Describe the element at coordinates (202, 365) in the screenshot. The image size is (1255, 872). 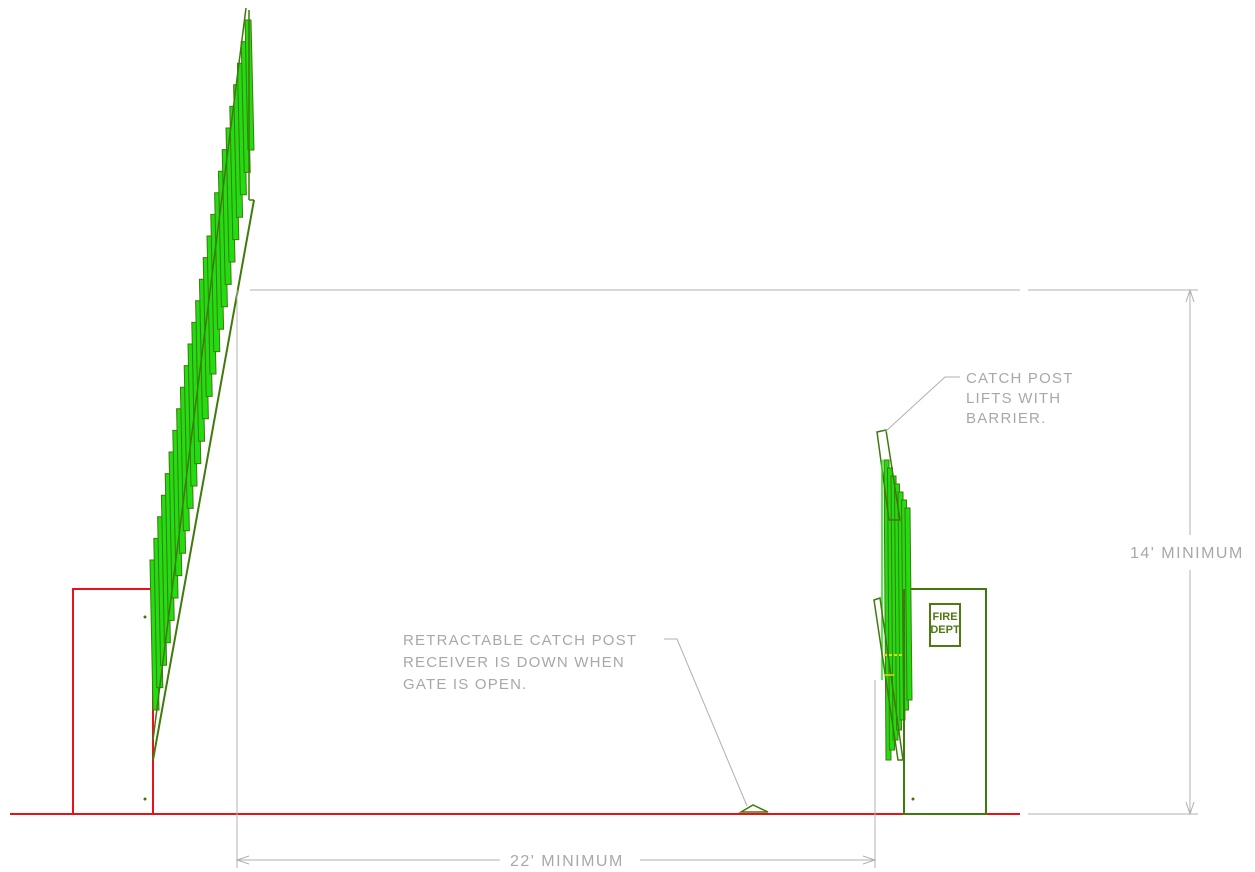
I see `barrier-arm-fins` at that location.